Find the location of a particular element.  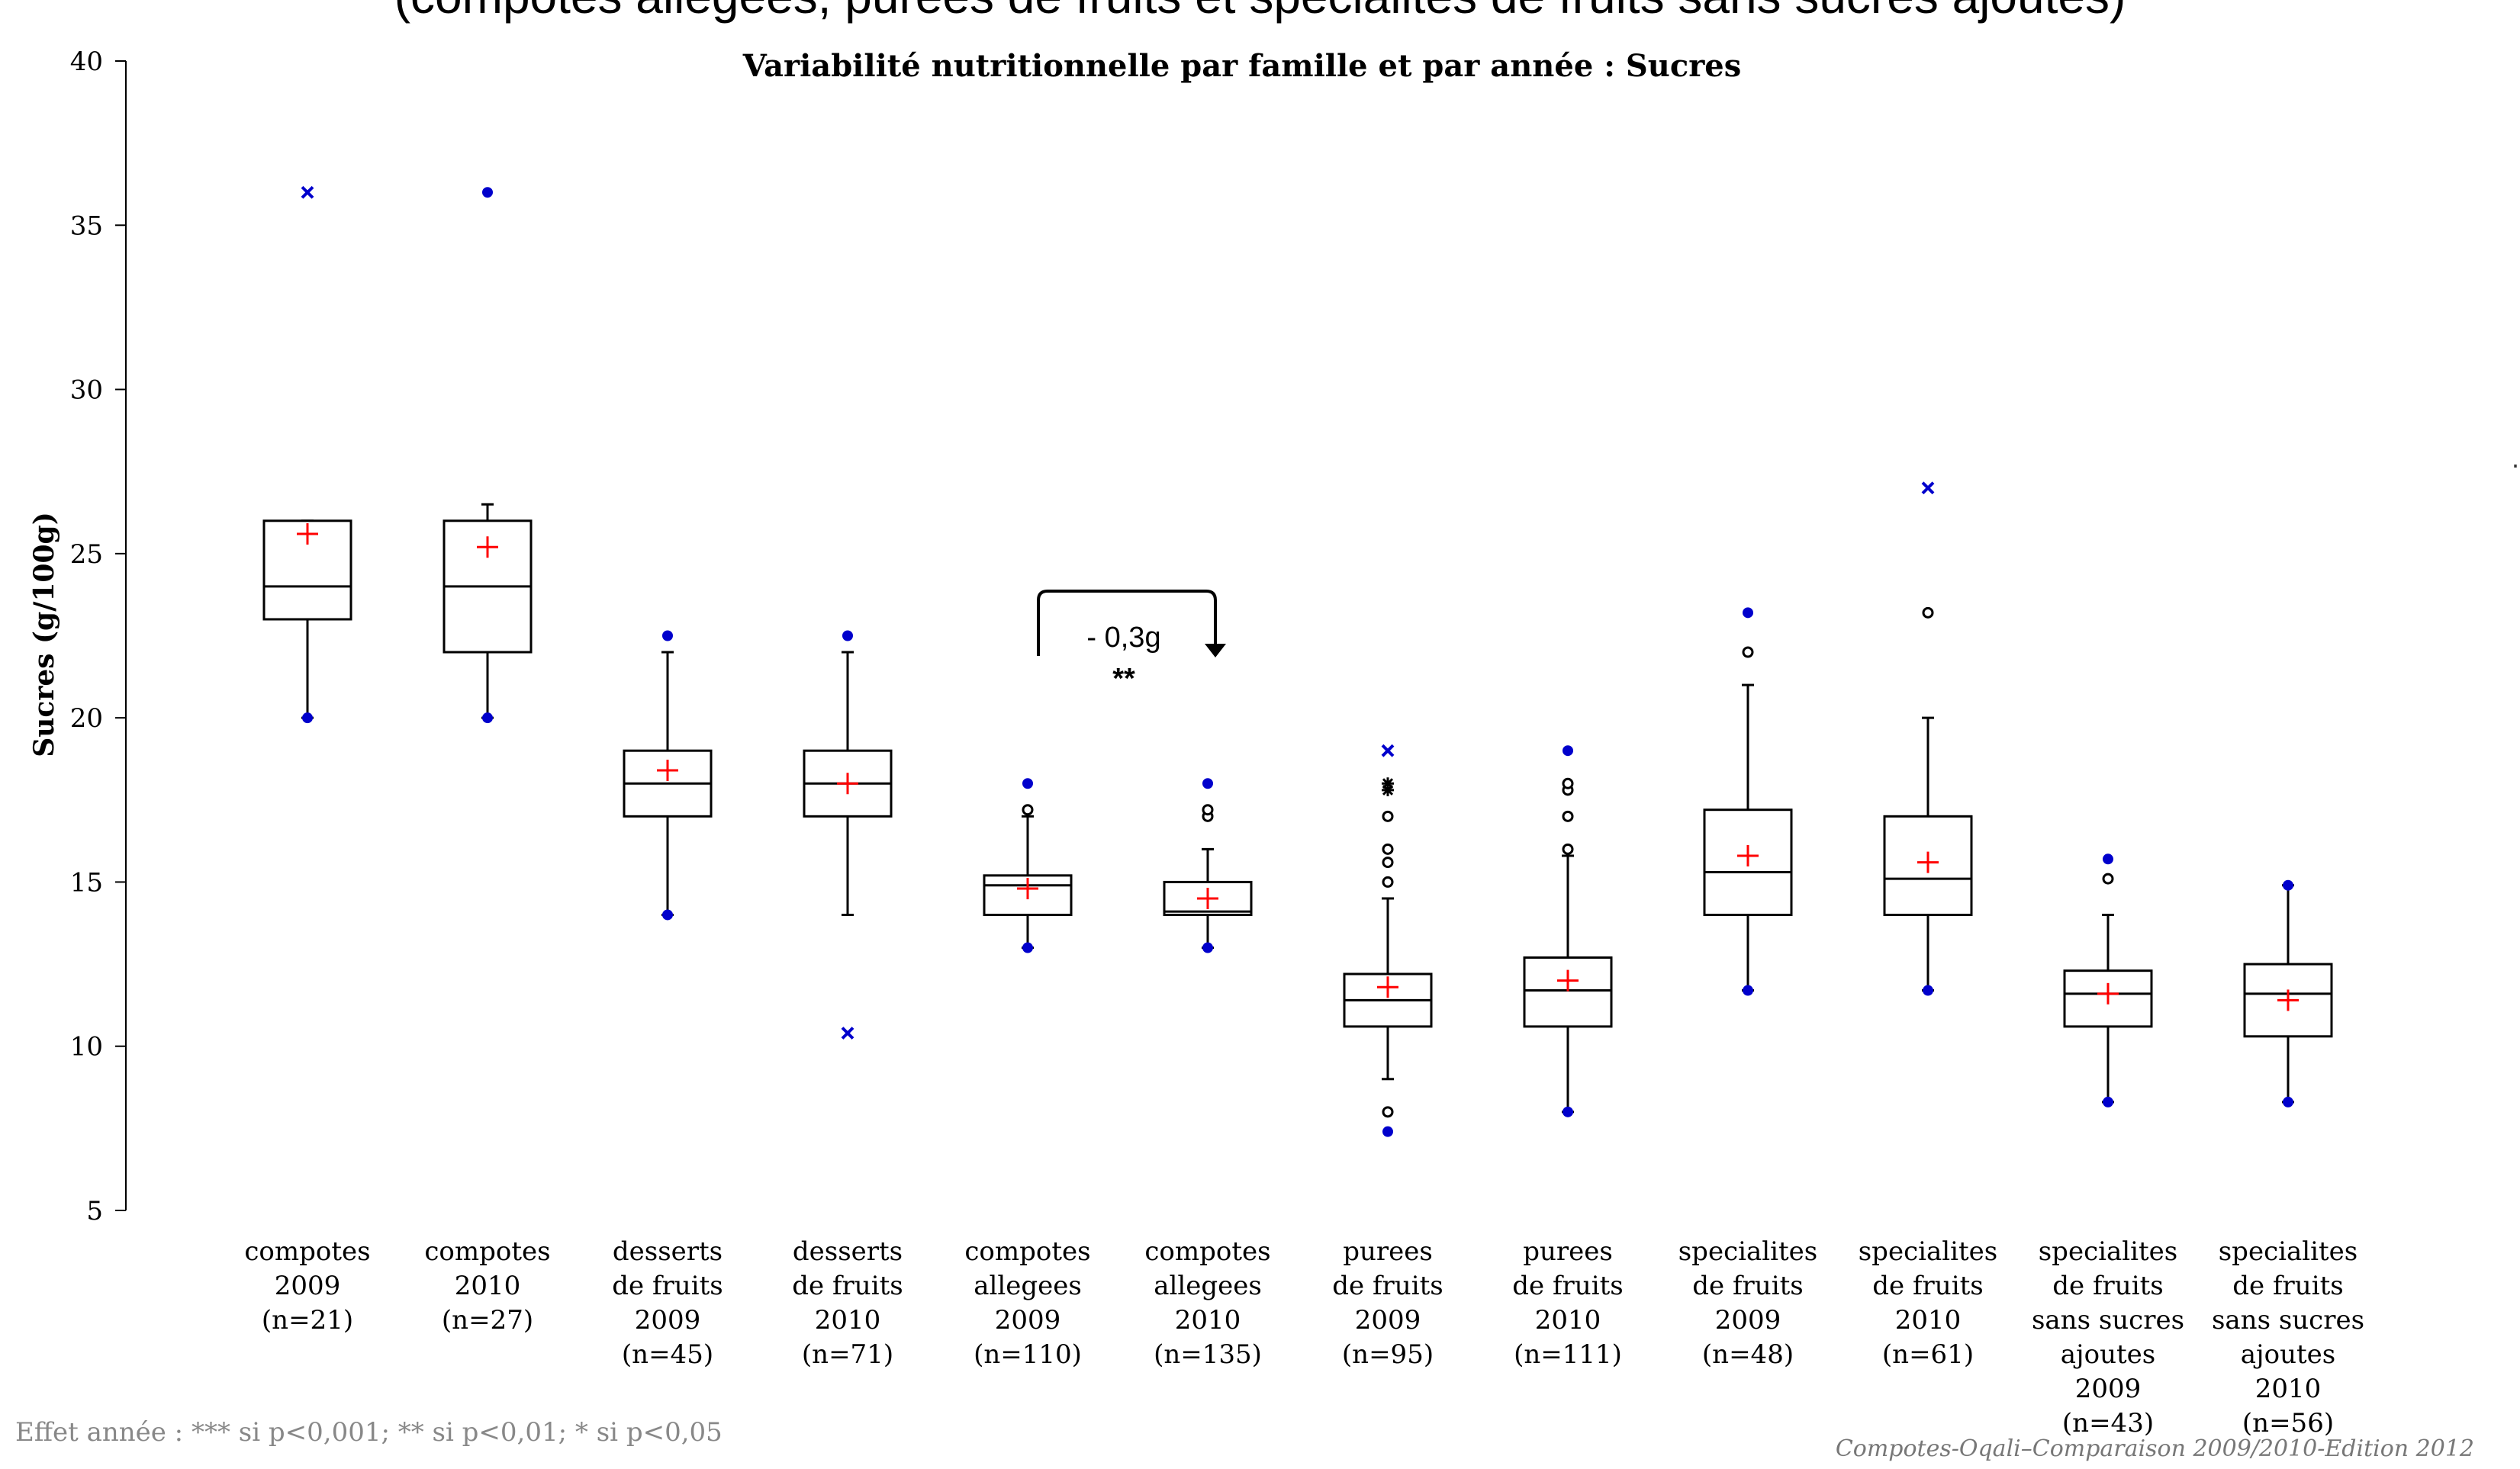

category-label-line: (n=43) is located at coordinates (2108, 1423).